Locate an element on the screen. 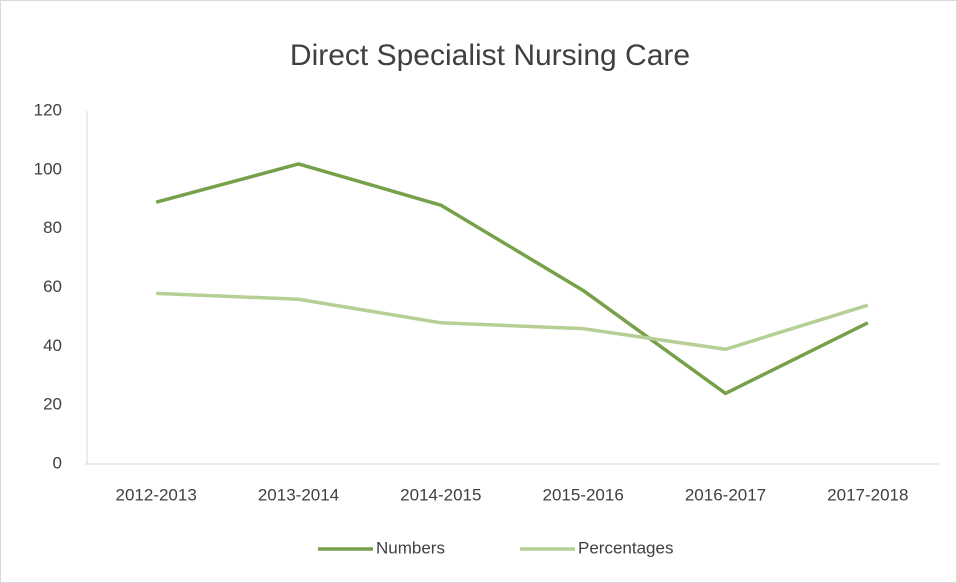 The image size is (957, 583). legend-label: Numbers is located at coordinates (410, 547).